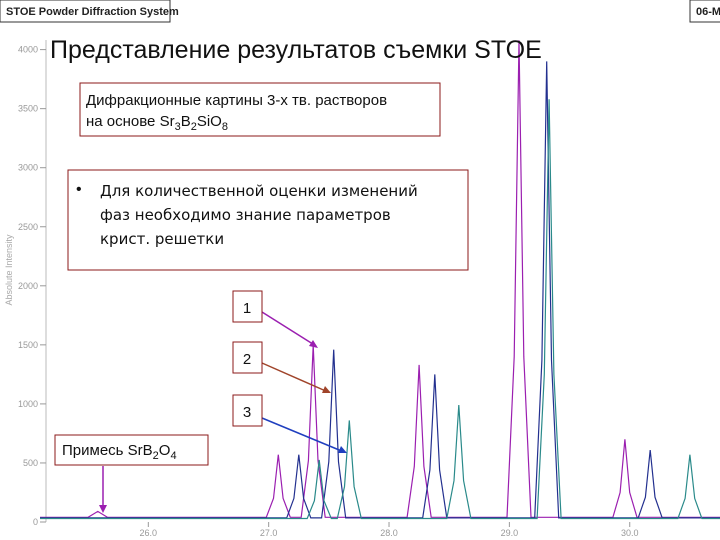 This screenshot has height=540, width=720. I want to click on text-part: O, so click(165, 450).